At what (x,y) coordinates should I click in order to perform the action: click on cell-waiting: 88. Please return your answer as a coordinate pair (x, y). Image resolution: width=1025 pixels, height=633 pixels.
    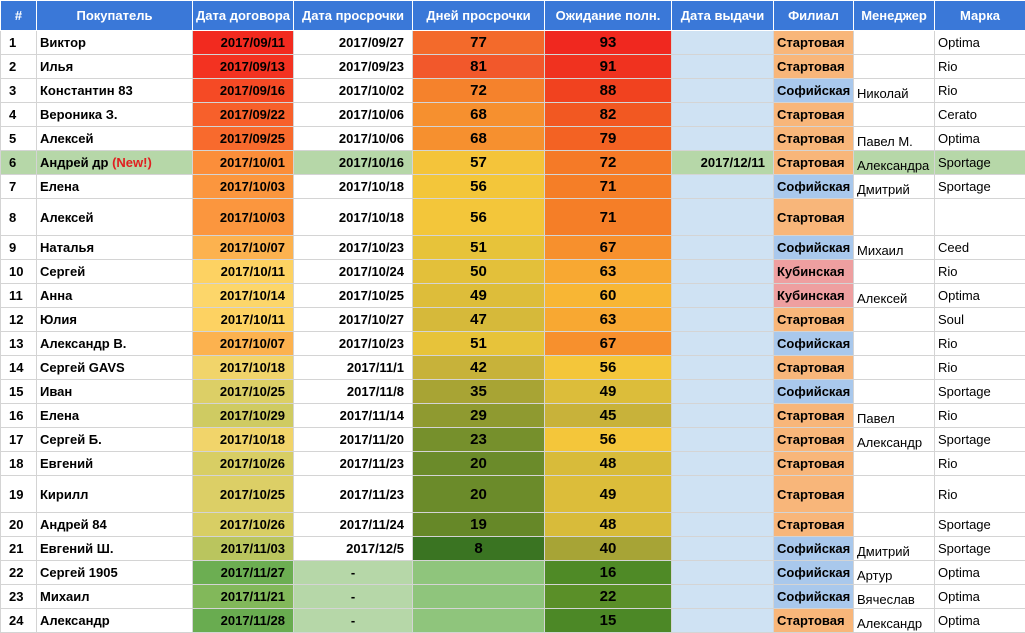
    Looking at the image, I should click on (608, 91).